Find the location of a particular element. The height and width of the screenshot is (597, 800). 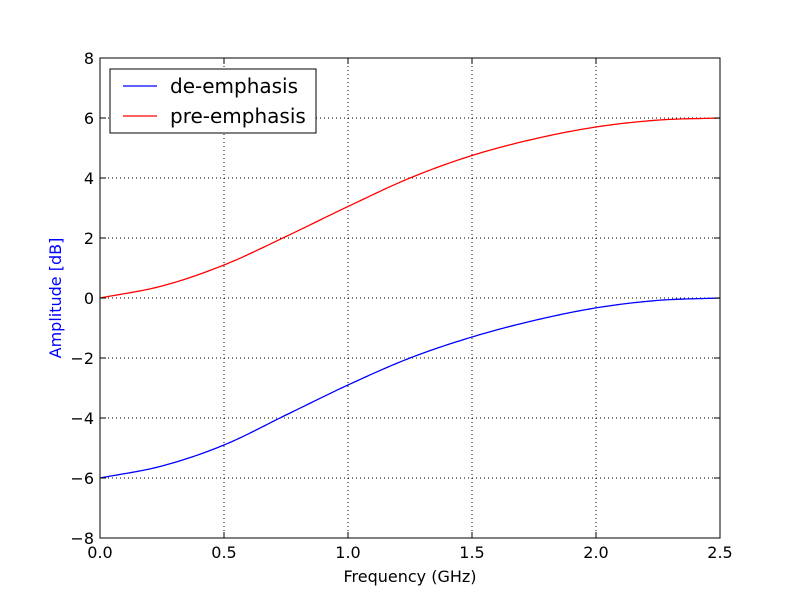

legend-label-de-emphasis: de-emphasis is located at coordinates (234, 86).